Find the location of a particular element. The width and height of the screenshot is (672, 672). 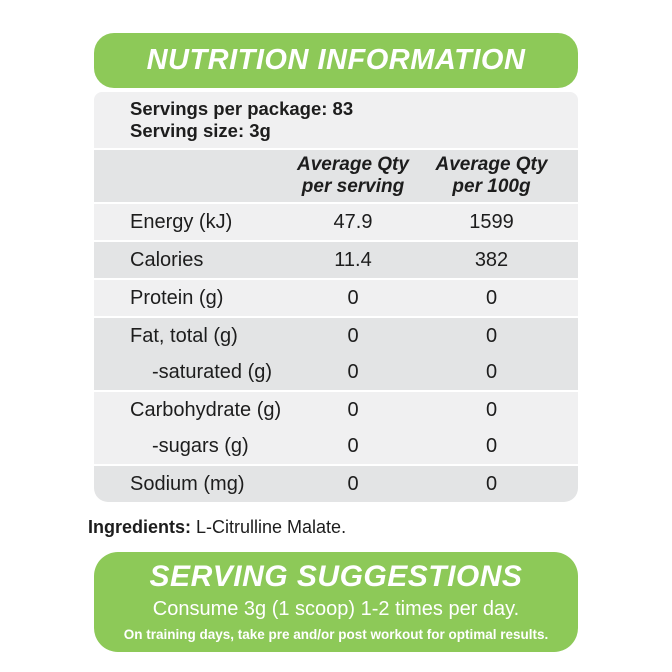

table-band-sodium: Sodium (mg) 0 0 is located at coordinates (336, 484).